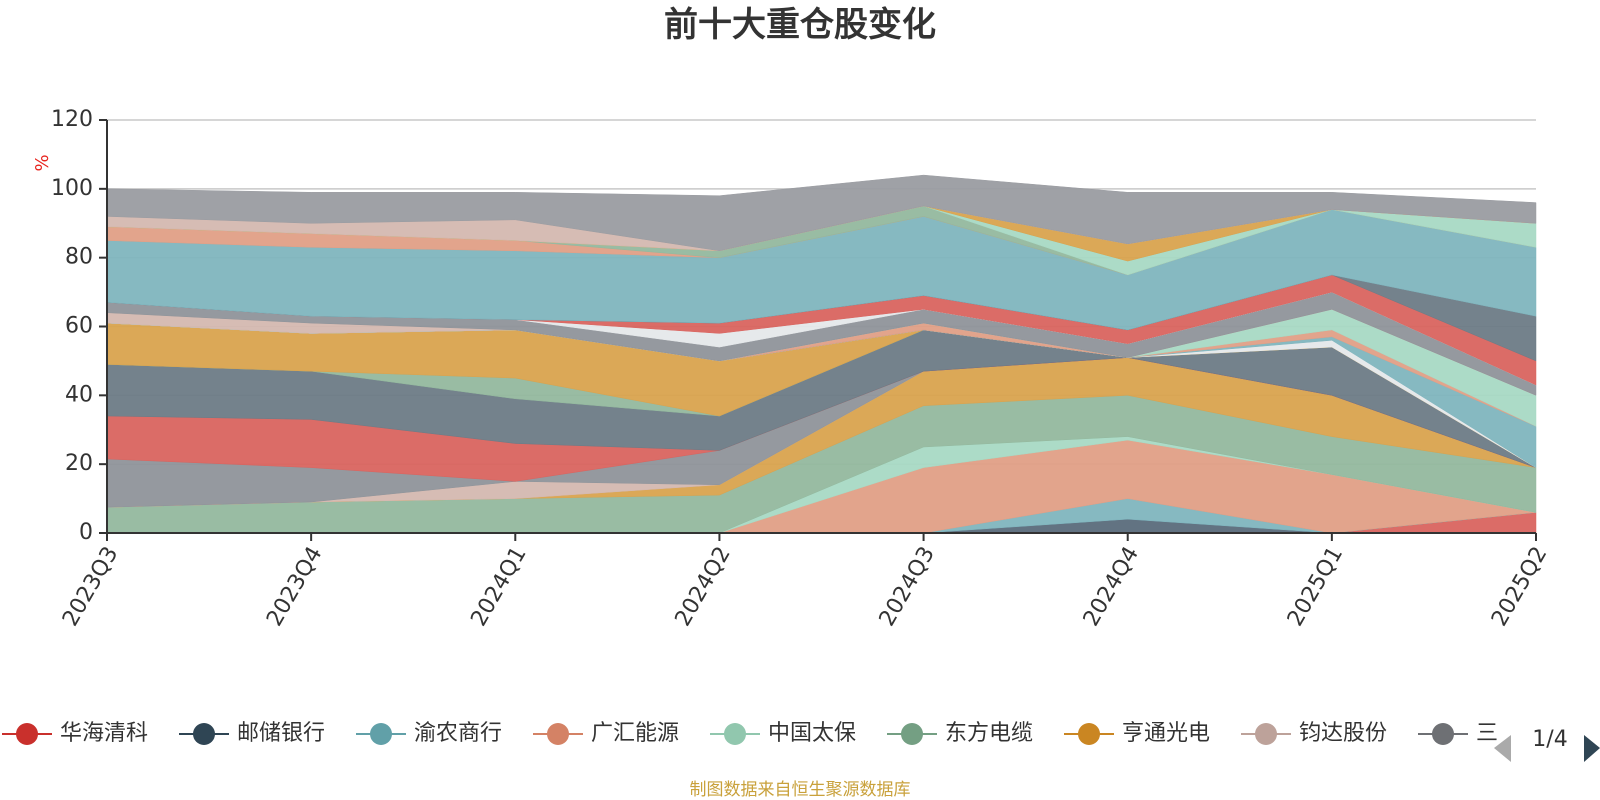  I want to click on y-axis-label: %, so click(42, 162).